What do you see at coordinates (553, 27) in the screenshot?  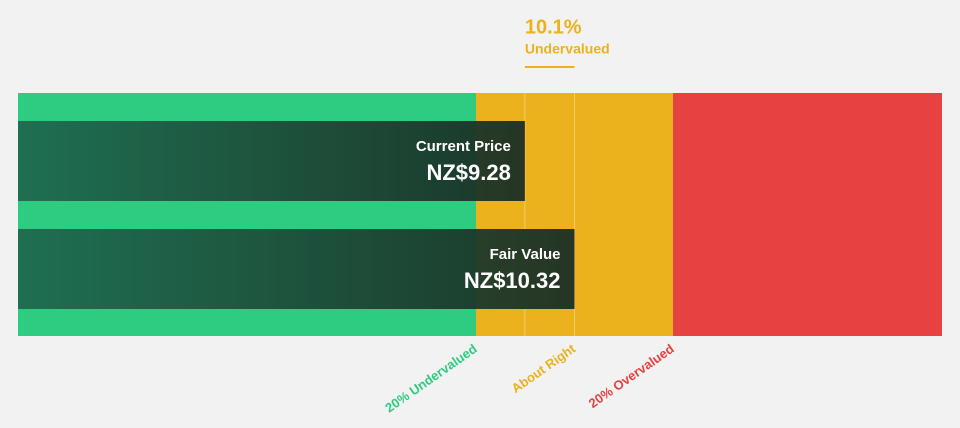 I see `annotation-value: 10.1%` at bounding box center [553, 27].